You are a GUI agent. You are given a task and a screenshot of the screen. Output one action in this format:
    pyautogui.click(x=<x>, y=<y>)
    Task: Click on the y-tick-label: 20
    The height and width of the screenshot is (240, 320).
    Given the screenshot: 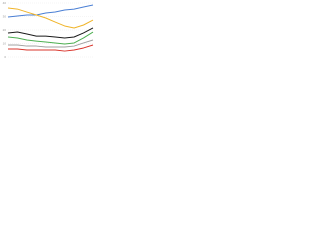 What is the action you would take?
    pyautogui.click(x=5, y=30)
    